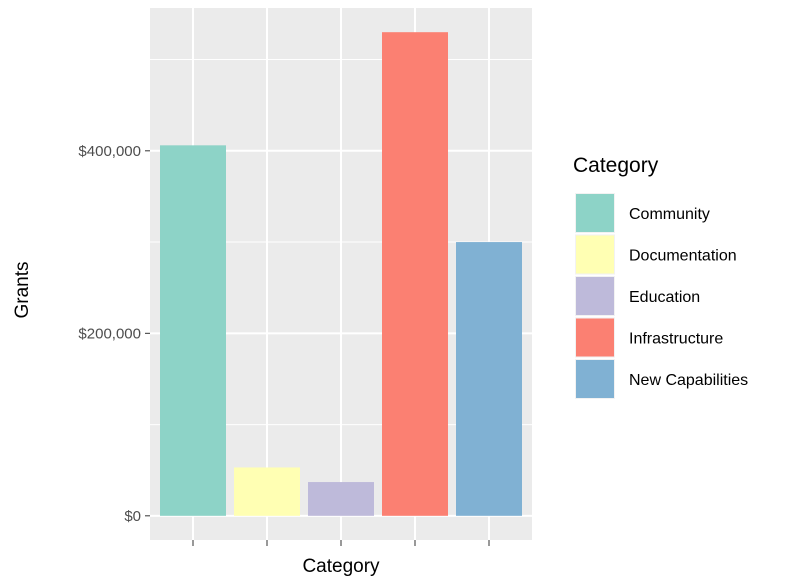 The height and width of the screenshot is (579, 795). What do you see at coordinates (415, 274) in the screenshot?
I see `bar-infrastructure` at bounding box center [415, 274].